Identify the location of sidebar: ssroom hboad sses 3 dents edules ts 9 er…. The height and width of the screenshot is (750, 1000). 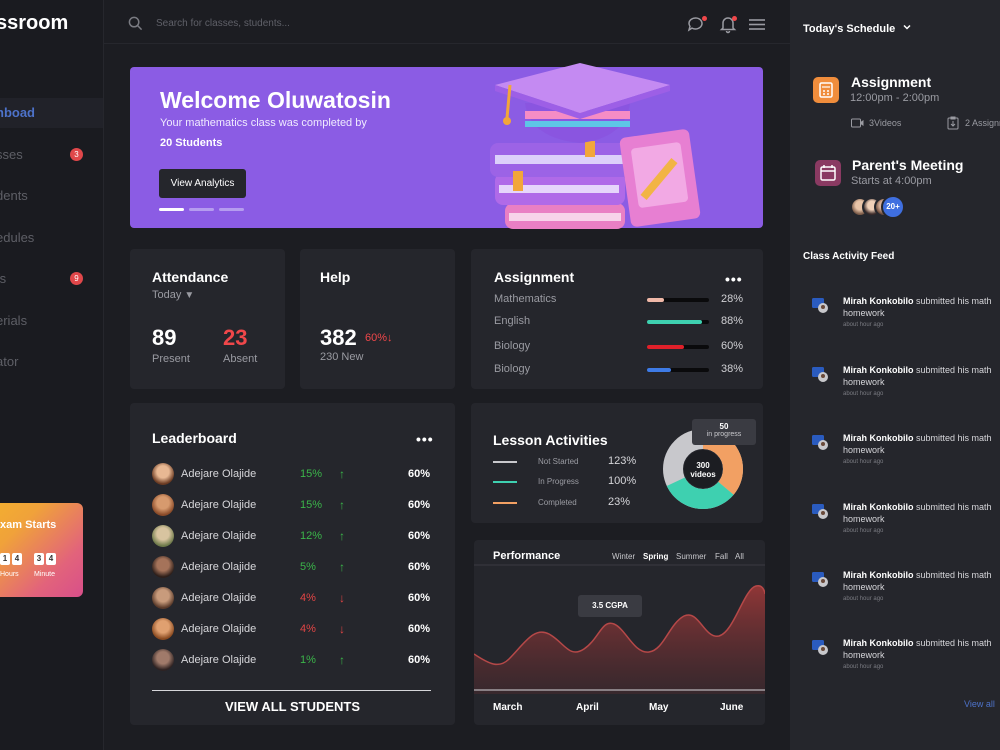
(52, 375).